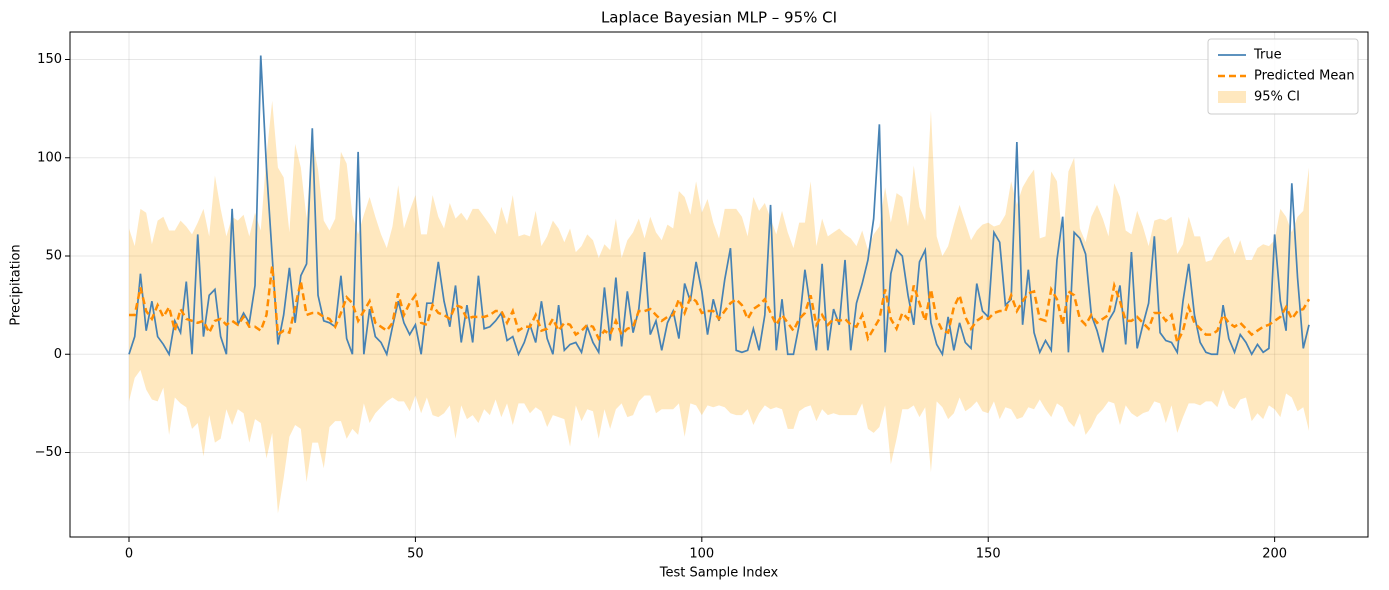 The image size is (1389, 590). Describe the element at coordinates (48, 452) in the screenshot. I see `y-tick-label: −50` at that location.